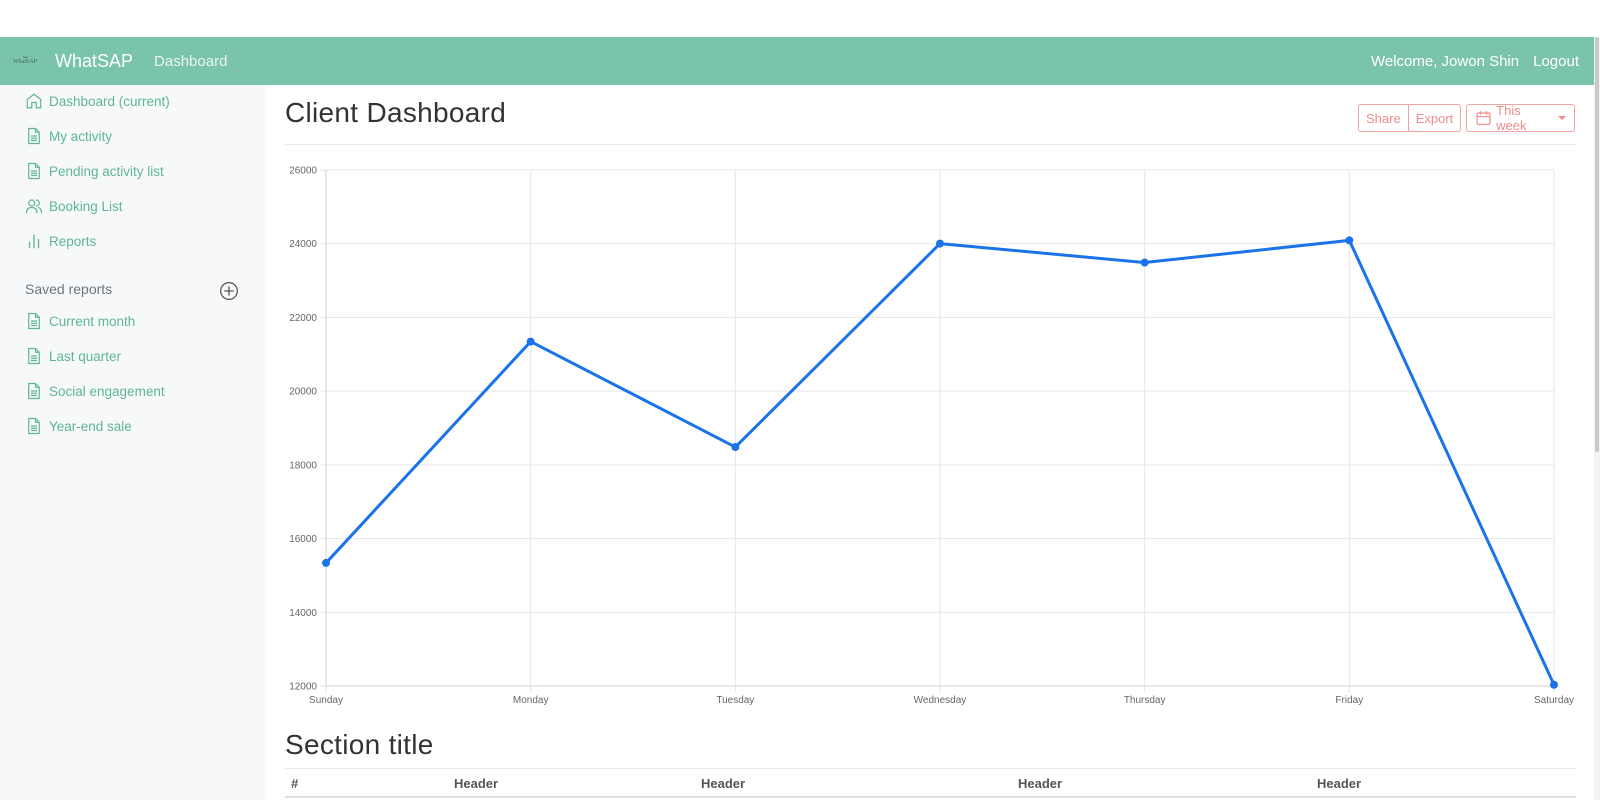 This screenshot has height=800, width=1600. What do you see at coordinates (326, 700) in the screenshot?
I see `x-tick-label: Sunday` at bounding box center [326, 700].